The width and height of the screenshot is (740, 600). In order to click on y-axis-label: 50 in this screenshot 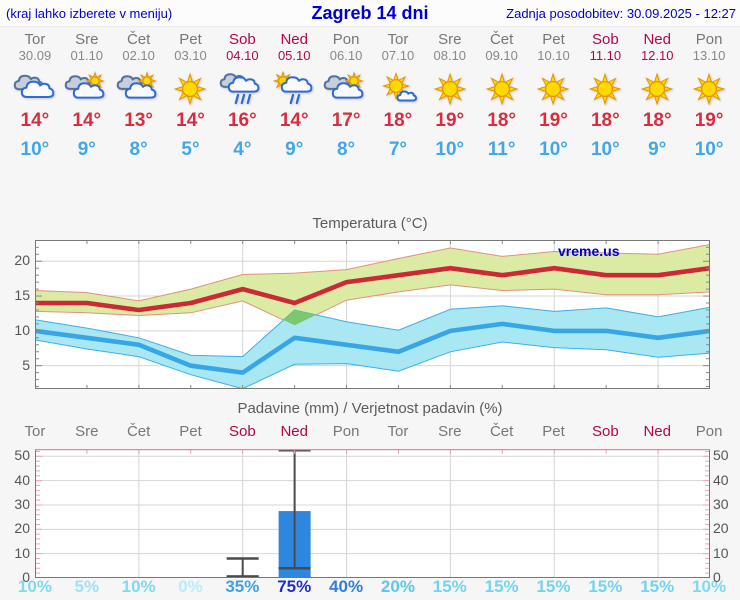, I will do `click(22, 455)`.